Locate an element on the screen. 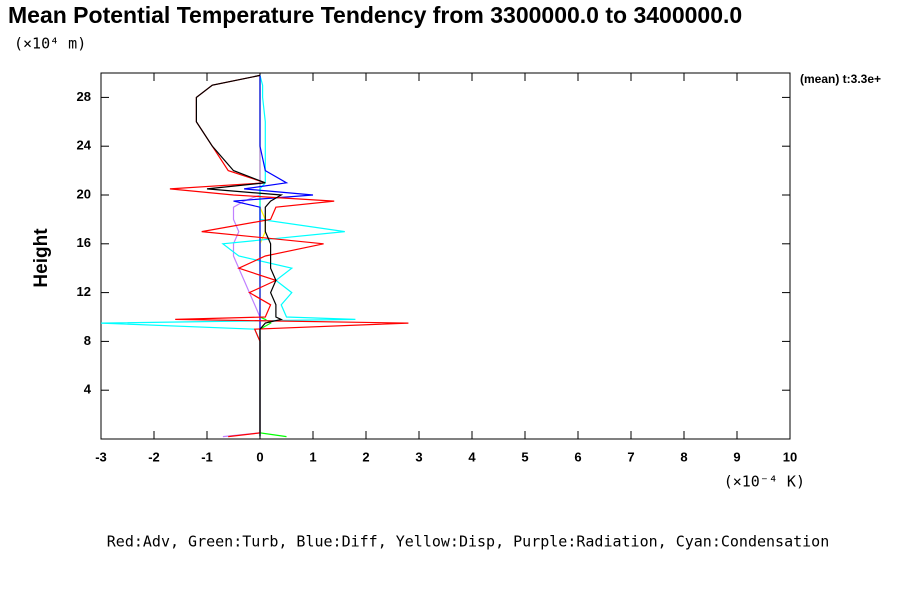 Image resolution: width=900 pixels, height=600 pixels. annotation: (mean) t:3.3e+ is located at coordinates (840, 79).